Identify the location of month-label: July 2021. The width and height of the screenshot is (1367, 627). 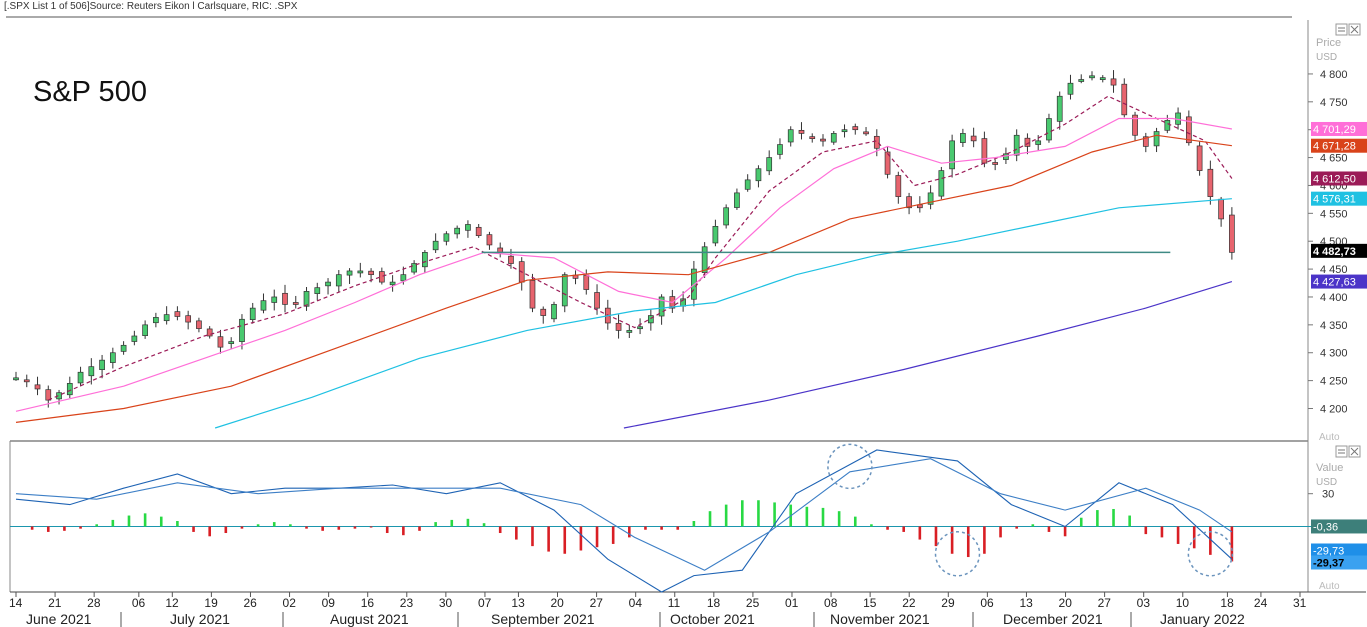
(200, 619).